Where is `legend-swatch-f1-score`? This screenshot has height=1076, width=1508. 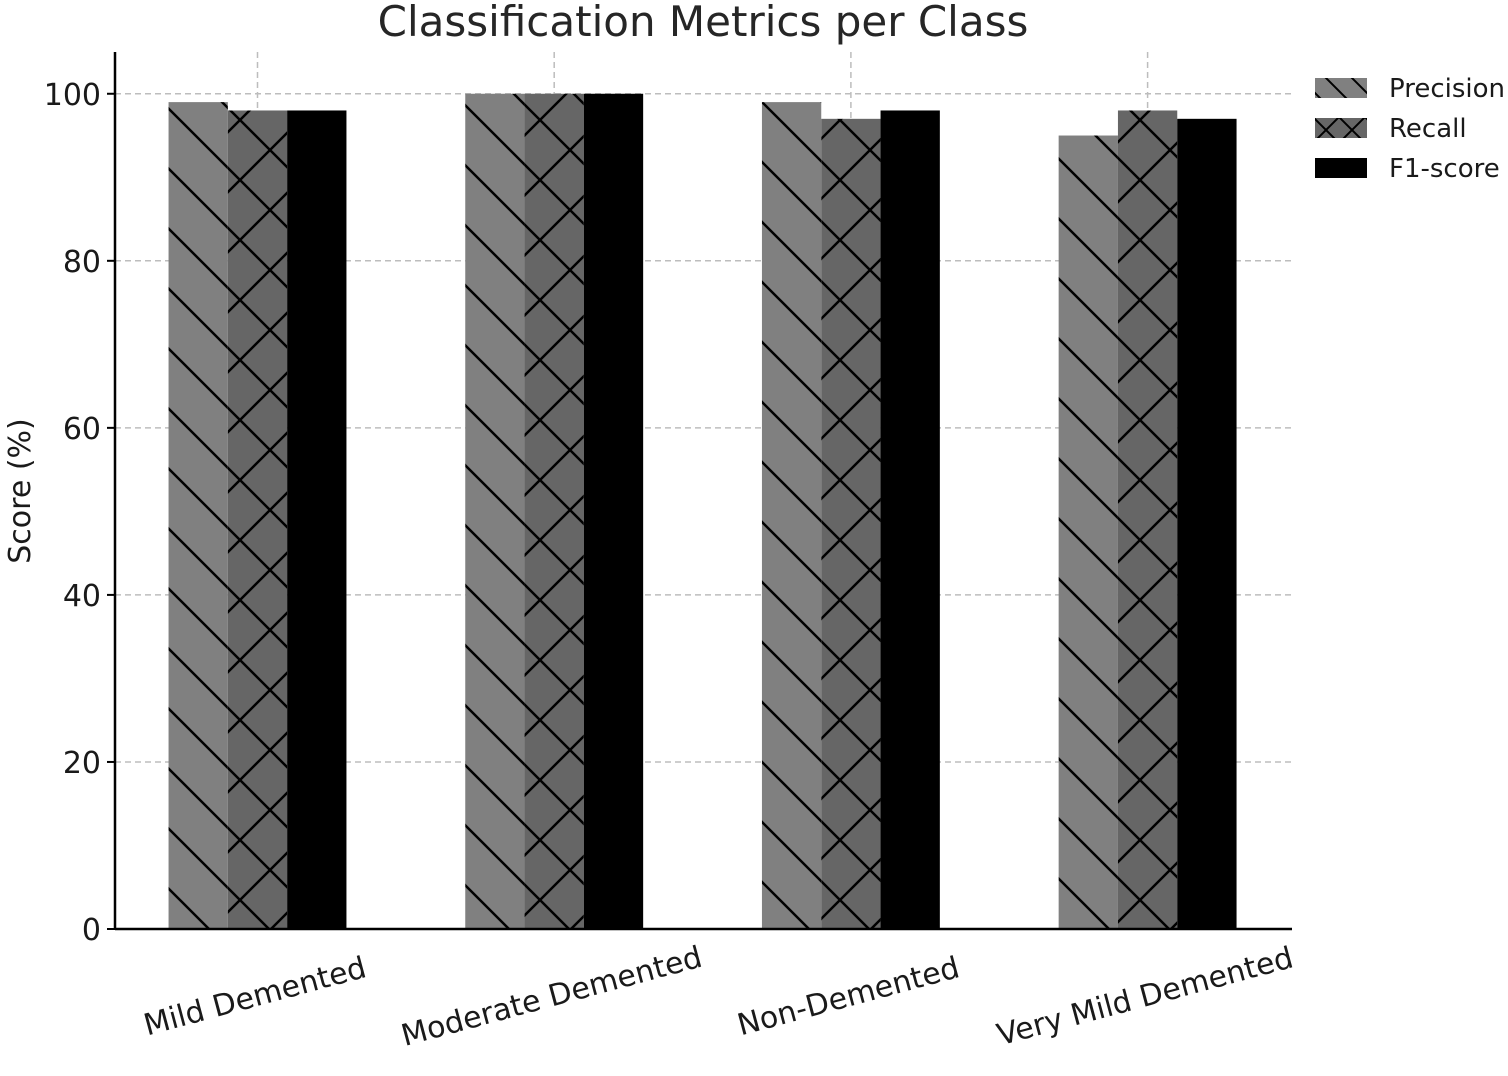
legend-swatch-f1-score is located at coordinates (1341, 168).